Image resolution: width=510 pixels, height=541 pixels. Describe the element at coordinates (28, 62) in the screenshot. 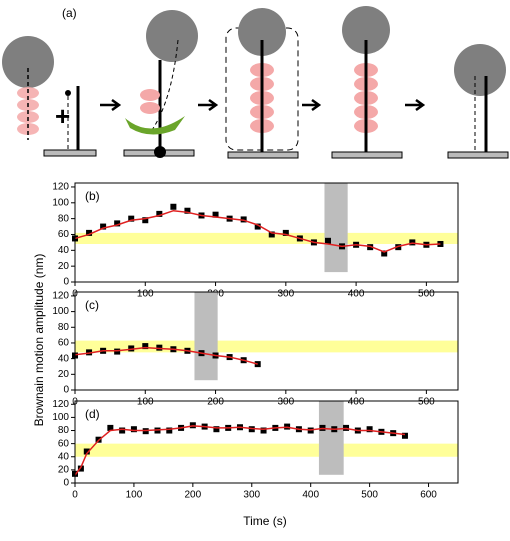

I see `bead` at that location.